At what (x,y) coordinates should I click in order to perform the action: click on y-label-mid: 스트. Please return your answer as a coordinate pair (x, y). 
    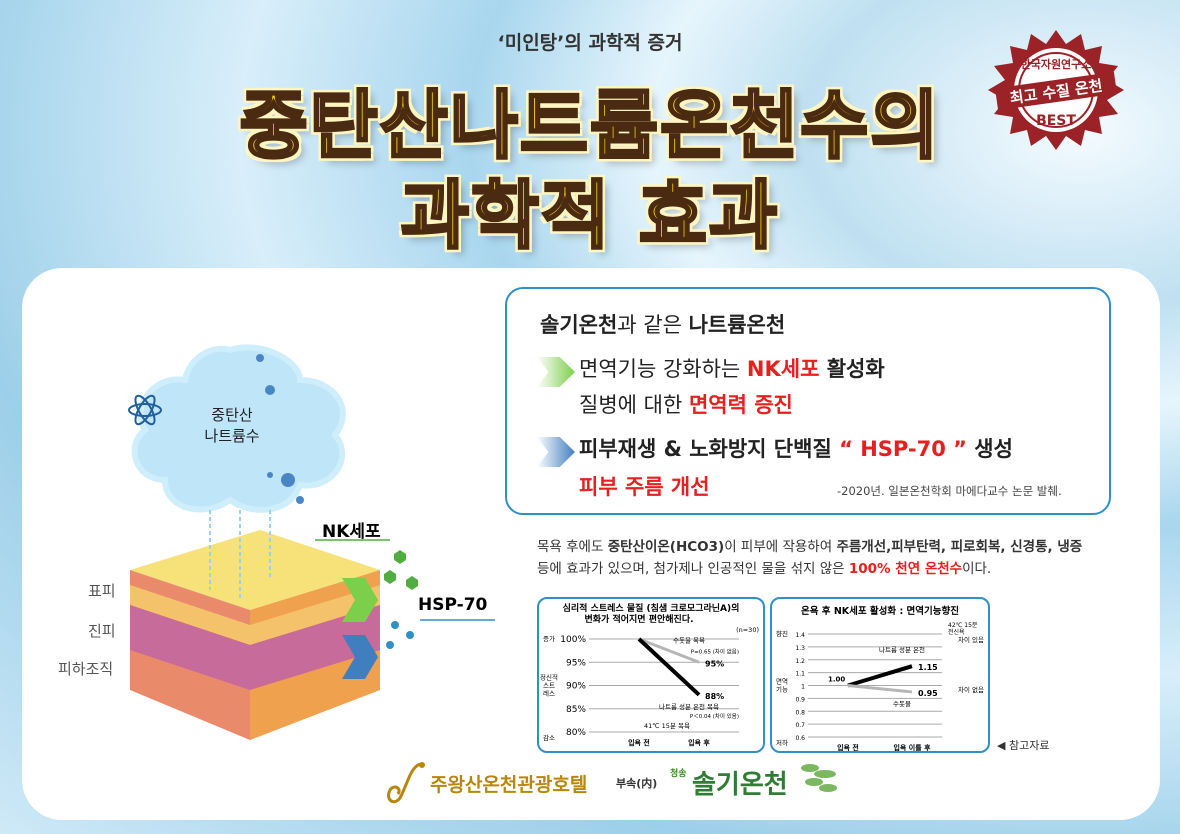
    Looking at the image, I should click on (549, 686).